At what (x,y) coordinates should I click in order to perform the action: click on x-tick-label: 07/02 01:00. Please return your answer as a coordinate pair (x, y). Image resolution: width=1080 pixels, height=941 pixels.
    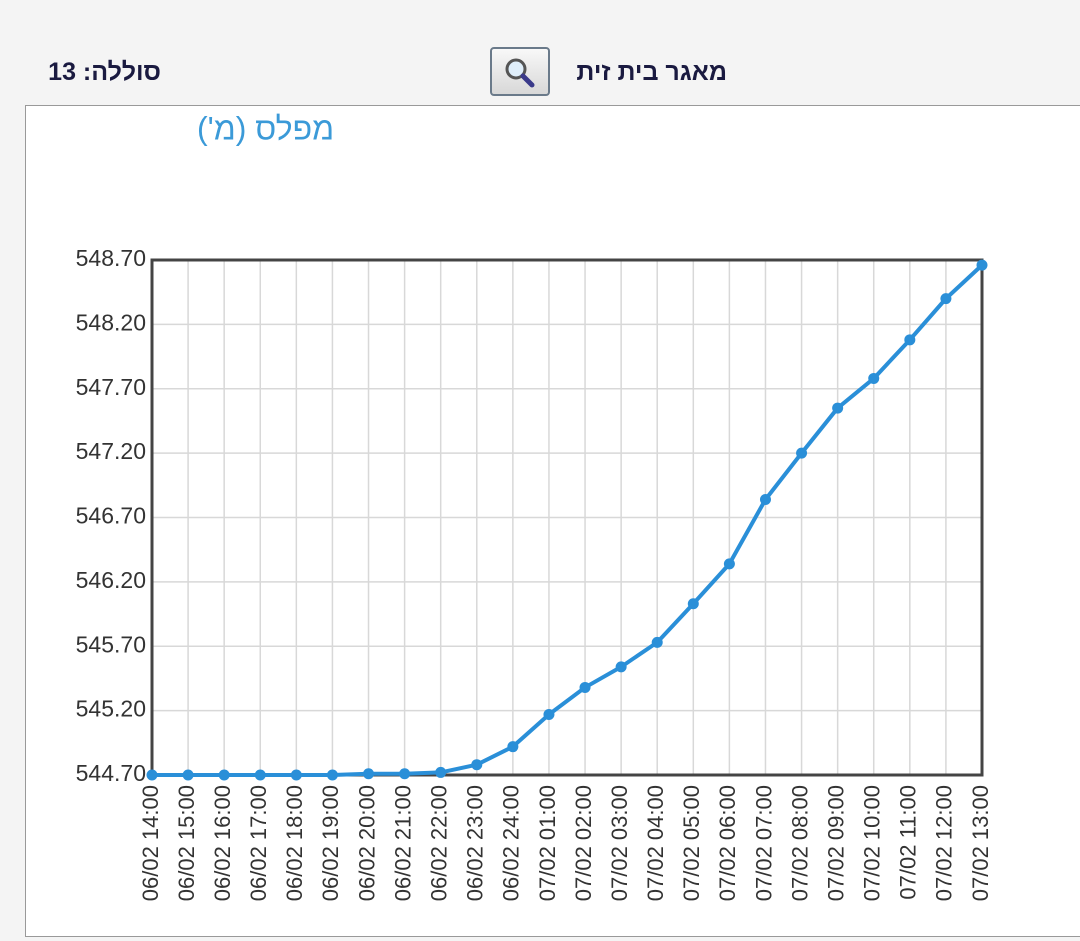
    Looking at the image, I should click on (547, 843).